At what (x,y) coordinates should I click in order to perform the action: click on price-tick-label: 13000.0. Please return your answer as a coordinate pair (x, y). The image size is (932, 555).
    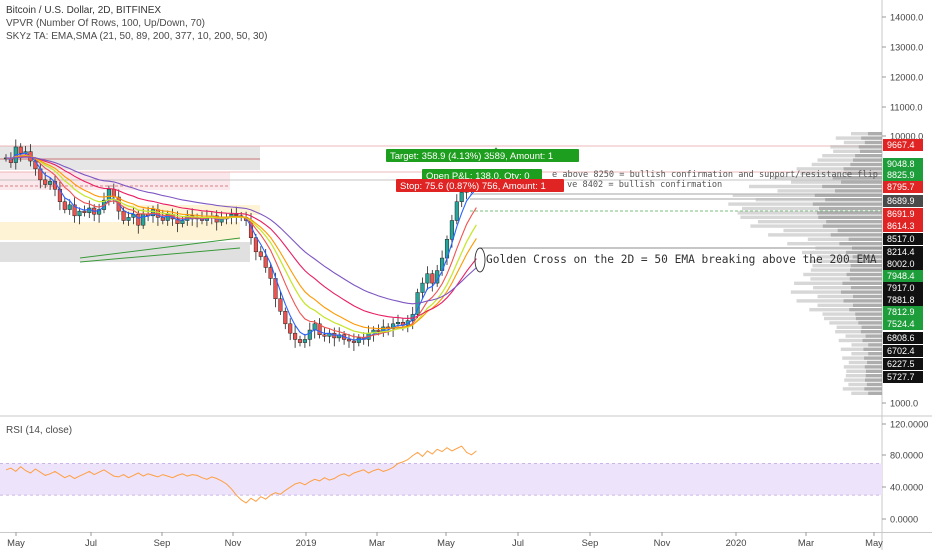
    Looking at the image, I should click on (906, 48).